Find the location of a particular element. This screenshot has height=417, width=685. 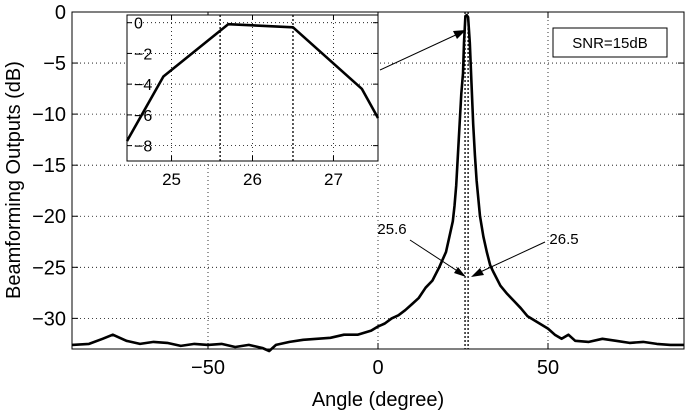

snr-legend-text: SNR=15dB is located at coordinates (609, 43).